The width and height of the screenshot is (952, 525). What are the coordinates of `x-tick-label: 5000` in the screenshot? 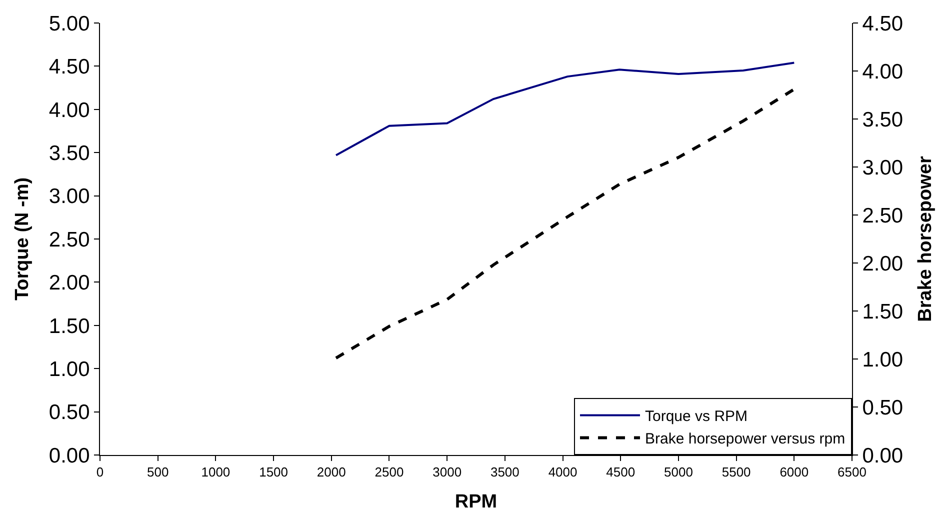 It's located at (678, 472).